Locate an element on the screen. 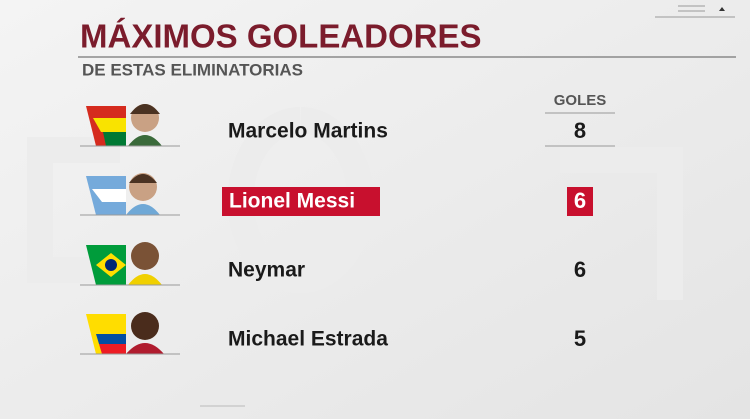  goals: 5 is located at coordinates (580, 338).